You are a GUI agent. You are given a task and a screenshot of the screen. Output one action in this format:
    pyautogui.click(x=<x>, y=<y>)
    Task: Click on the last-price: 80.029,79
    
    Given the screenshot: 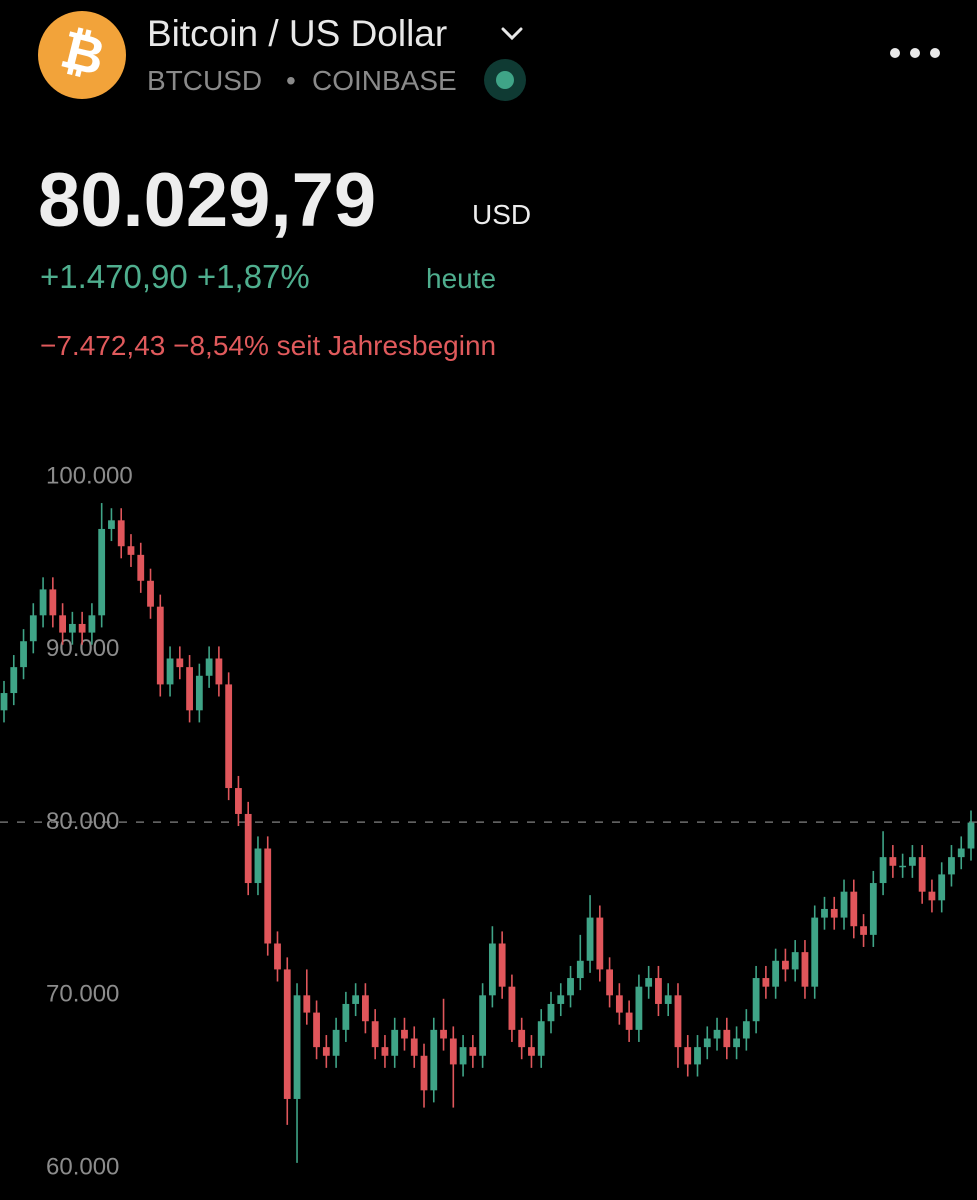 What is the action you would take?
    pyautogui.click(x=207, y=200)
    